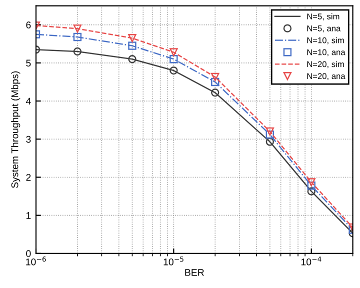 Image resolution: width=360 pixels, height=288 pixels. Describe the element at coordinates (325, 40) in the screenshot. I see `legend-label: N=10, sim` at that location.